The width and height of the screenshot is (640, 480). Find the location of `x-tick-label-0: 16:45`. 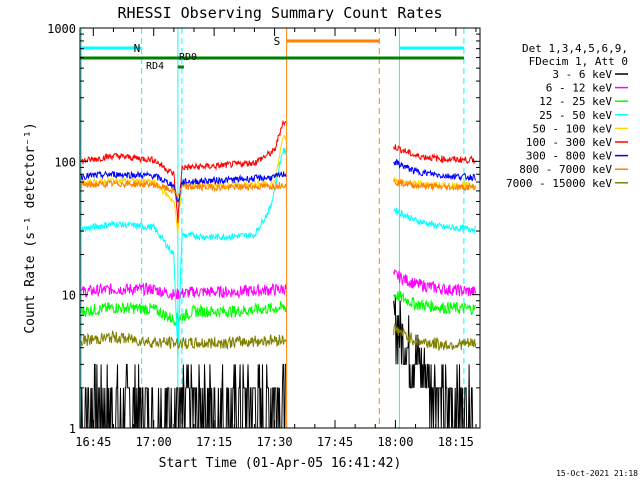

x-tick-label-0: 16:45 is located at coordinates (93, 442).